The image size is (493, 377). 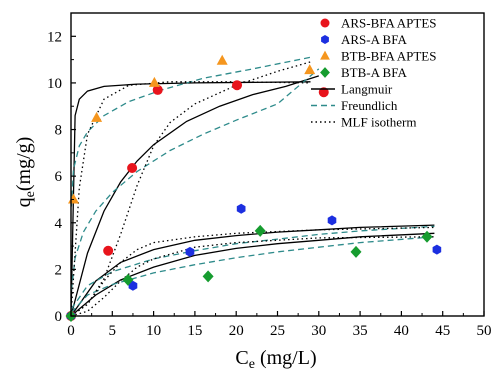 I want to click on x-axis-subscript: e, so click(x=252, y=364).